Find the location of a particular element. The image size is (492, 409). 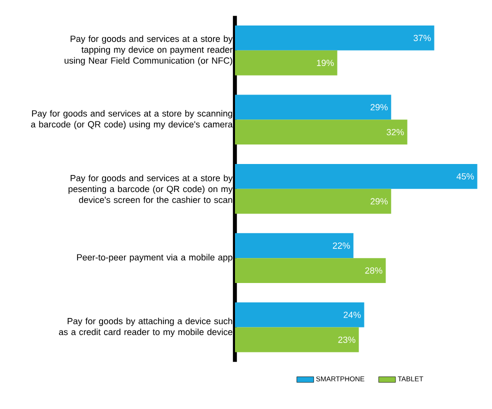

y-tick-label: Pay for goods and services at a store by scanning a barcode (or QR code) using my device's camera is located at coordinates (132, 120).